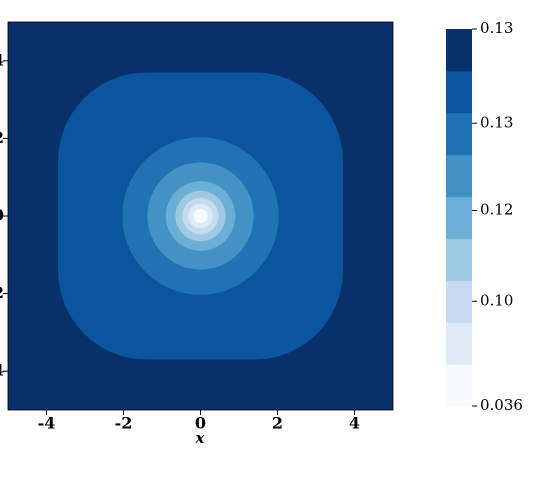 The height and width of the screenshot is (483, 538). What do you see at coordinates (496, 210) in the screenshot?
I see `colorbar-tick-label: 0.12` at bounding box center [496, 210].